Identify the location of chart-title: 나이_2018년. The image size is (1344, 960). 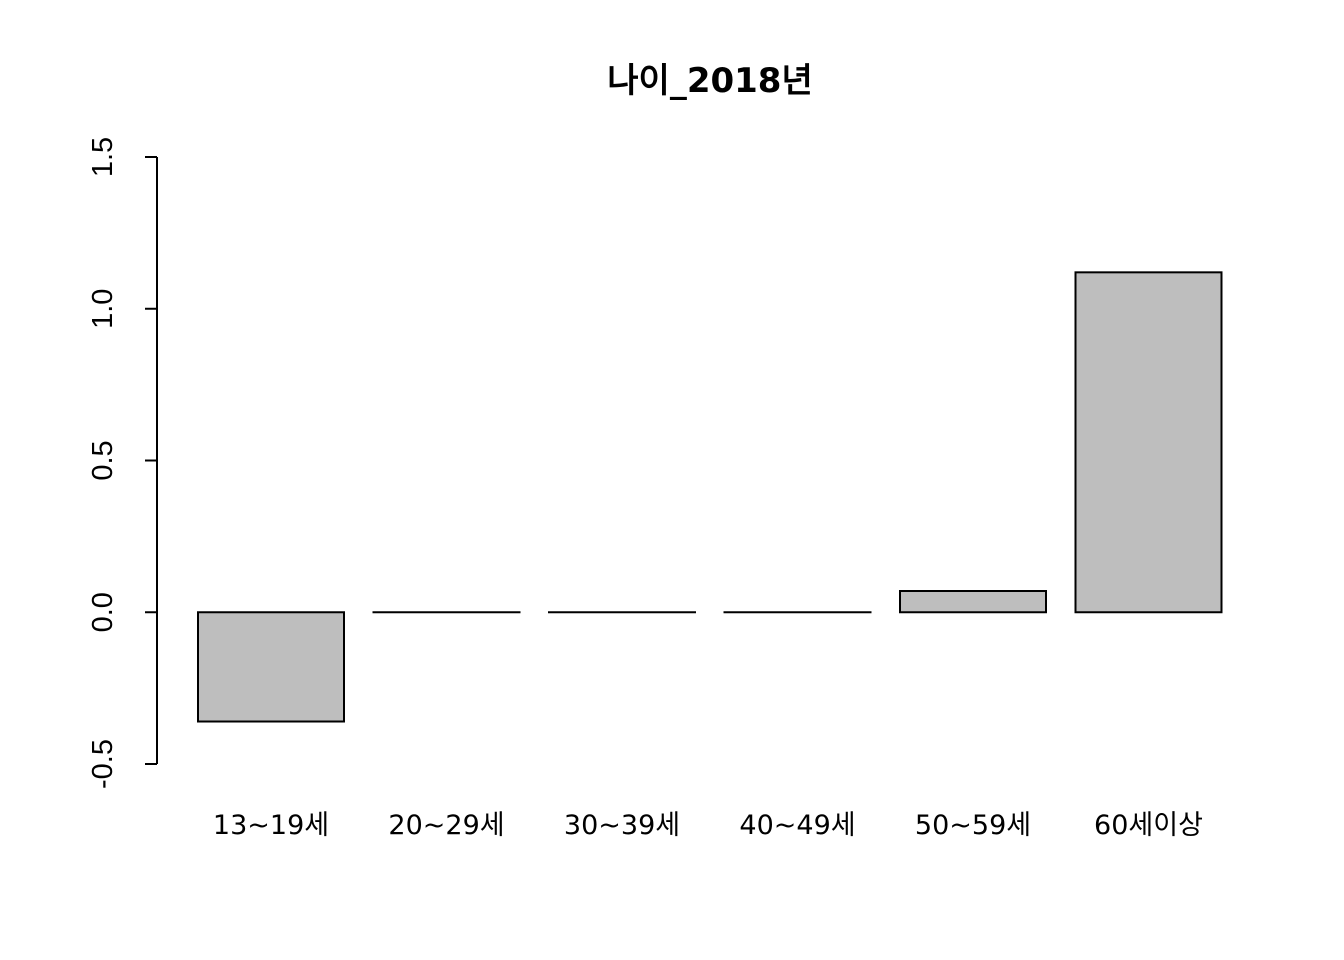
(709, 81).